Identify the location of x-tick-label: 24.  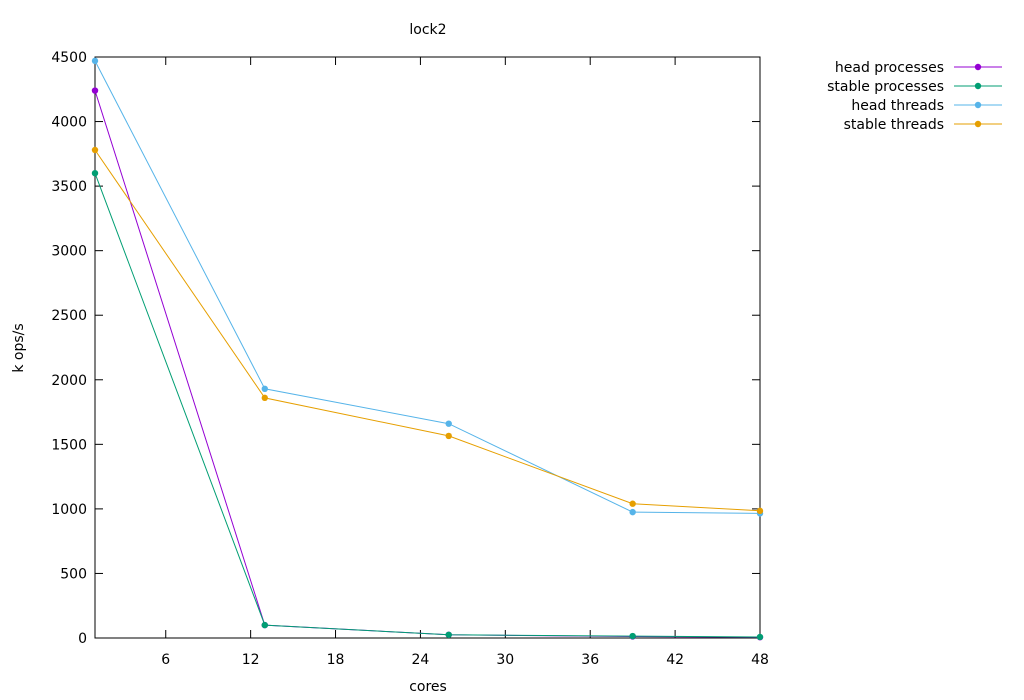
(421, 660).